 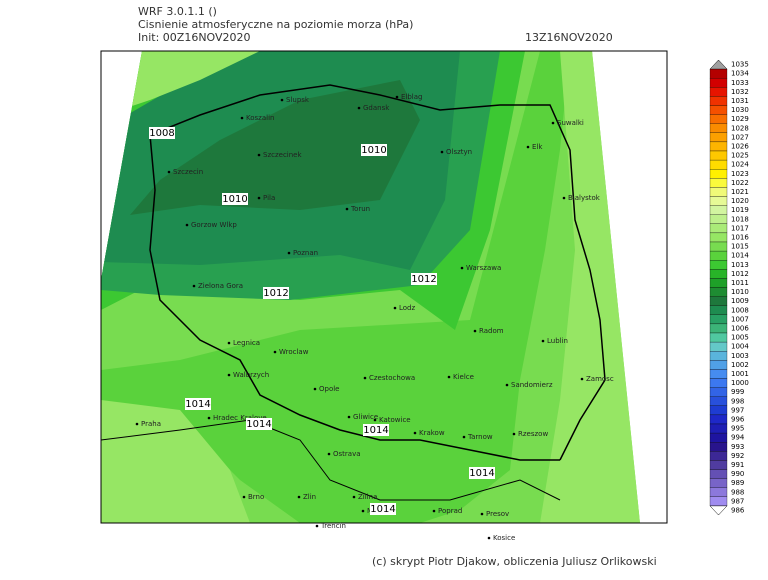 I want to click on city-name: Legnica, so click(x=246, y=343).